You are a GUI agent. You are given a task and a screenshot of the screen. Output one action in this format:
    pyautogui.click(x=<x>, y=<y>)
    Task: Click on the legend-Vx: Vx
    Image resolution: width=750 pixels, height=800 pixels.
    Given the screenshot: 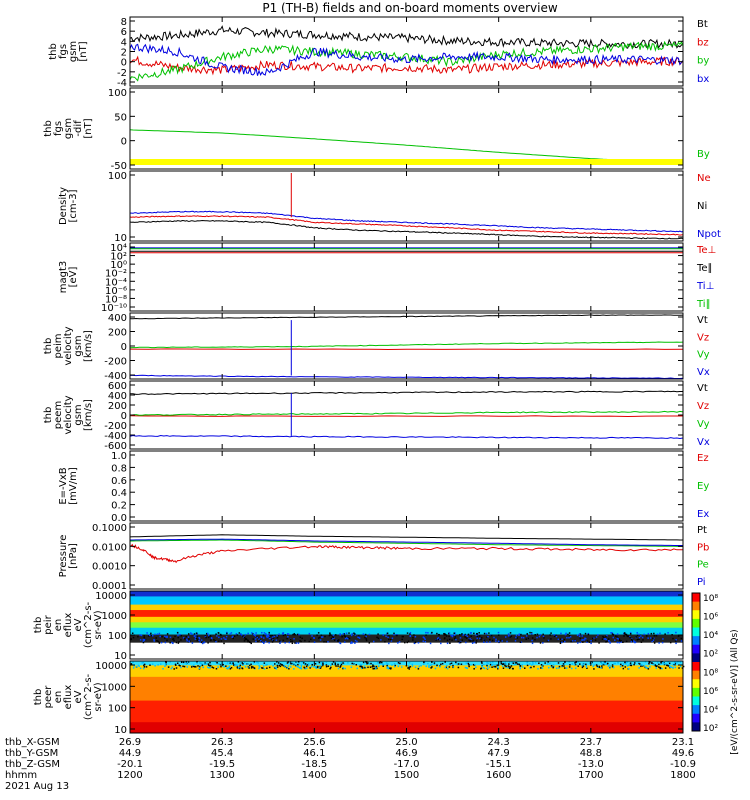 What is the action you would take?
    pyautogui.click(x=703, y=372)
    